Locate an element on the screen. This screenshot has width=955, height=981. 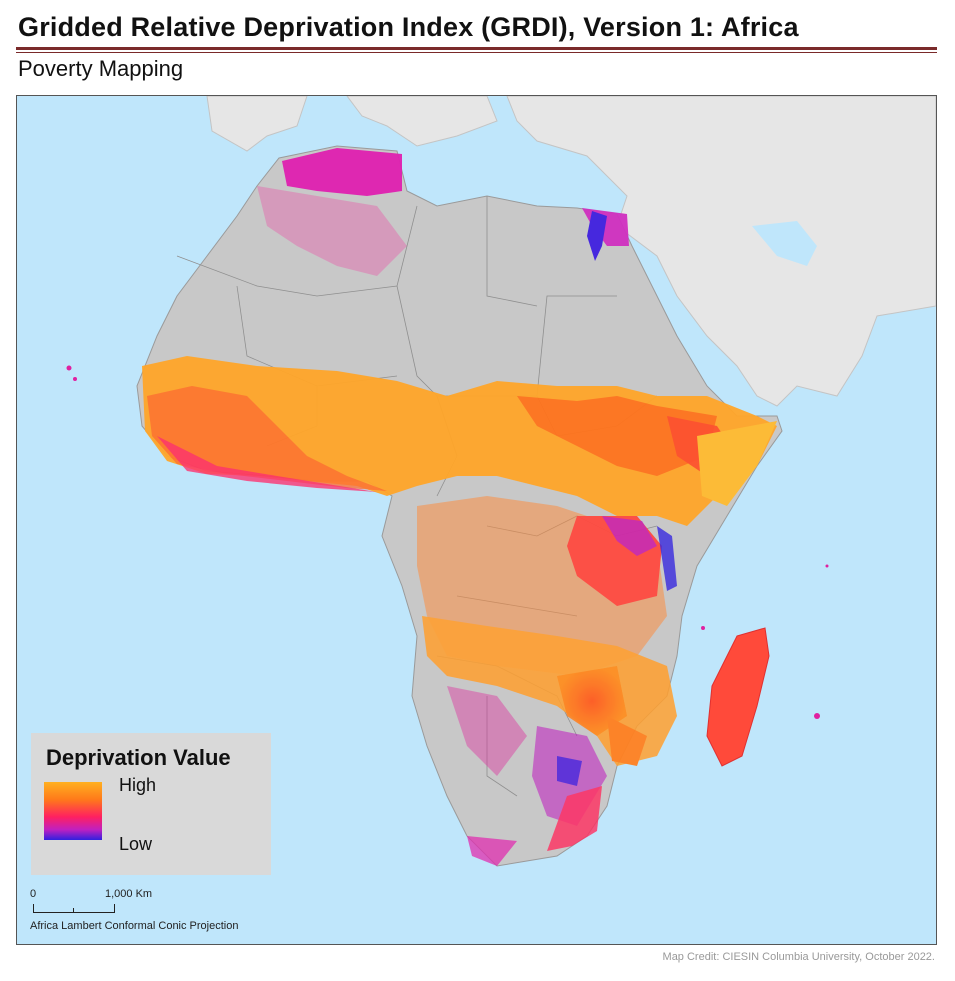
scale-end-label: 1,000 Km is located at coordinates (129, 894).